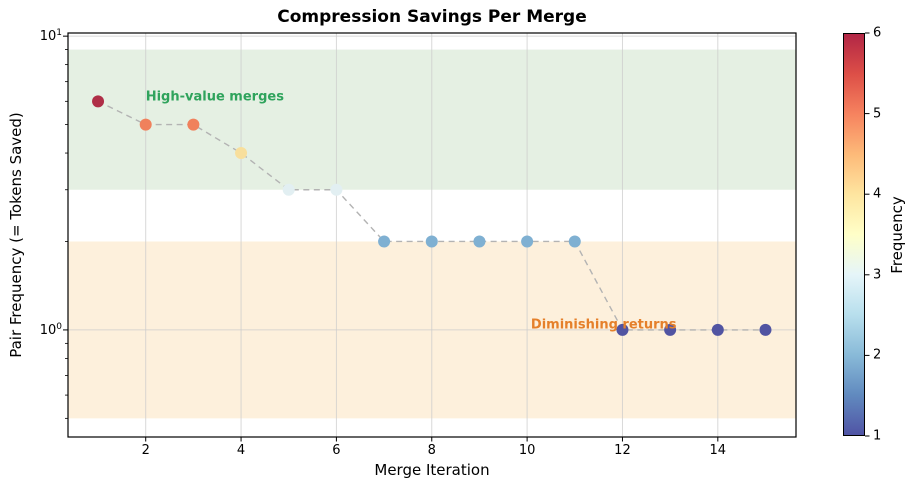  I want to click on colorbar-tick-label: 2, so click(877, 355).